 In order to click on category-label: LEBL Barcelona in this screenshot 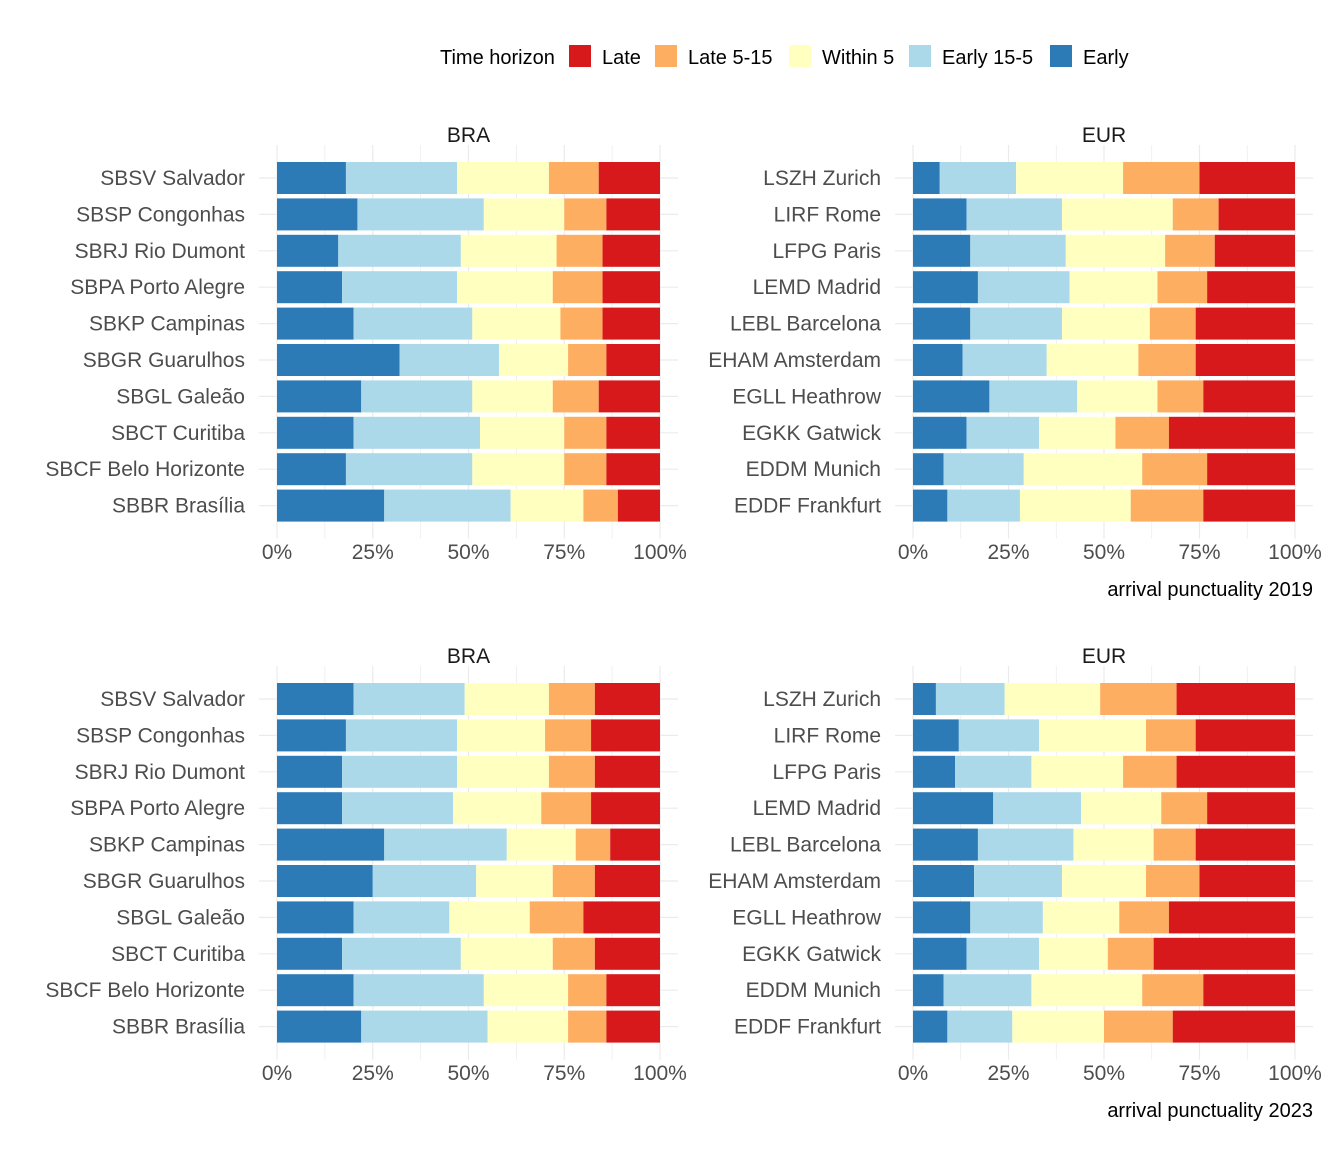, I will do `click(805, 324)`.